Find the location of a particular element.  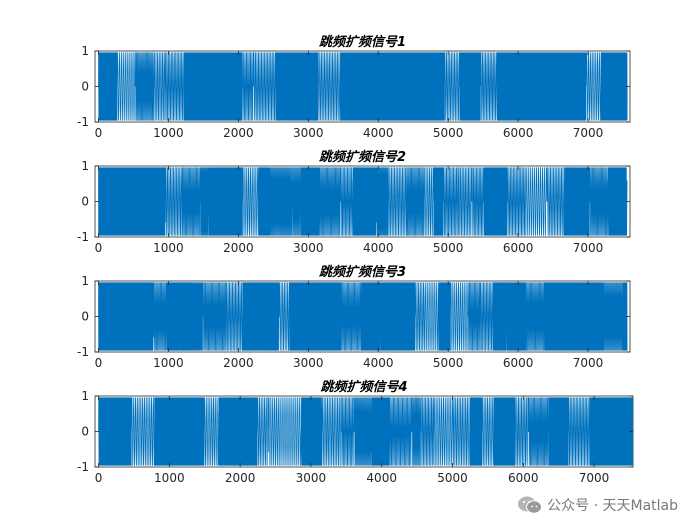

watermark: 公众号 · 天天Matlab is located at coordinates (597, 505).